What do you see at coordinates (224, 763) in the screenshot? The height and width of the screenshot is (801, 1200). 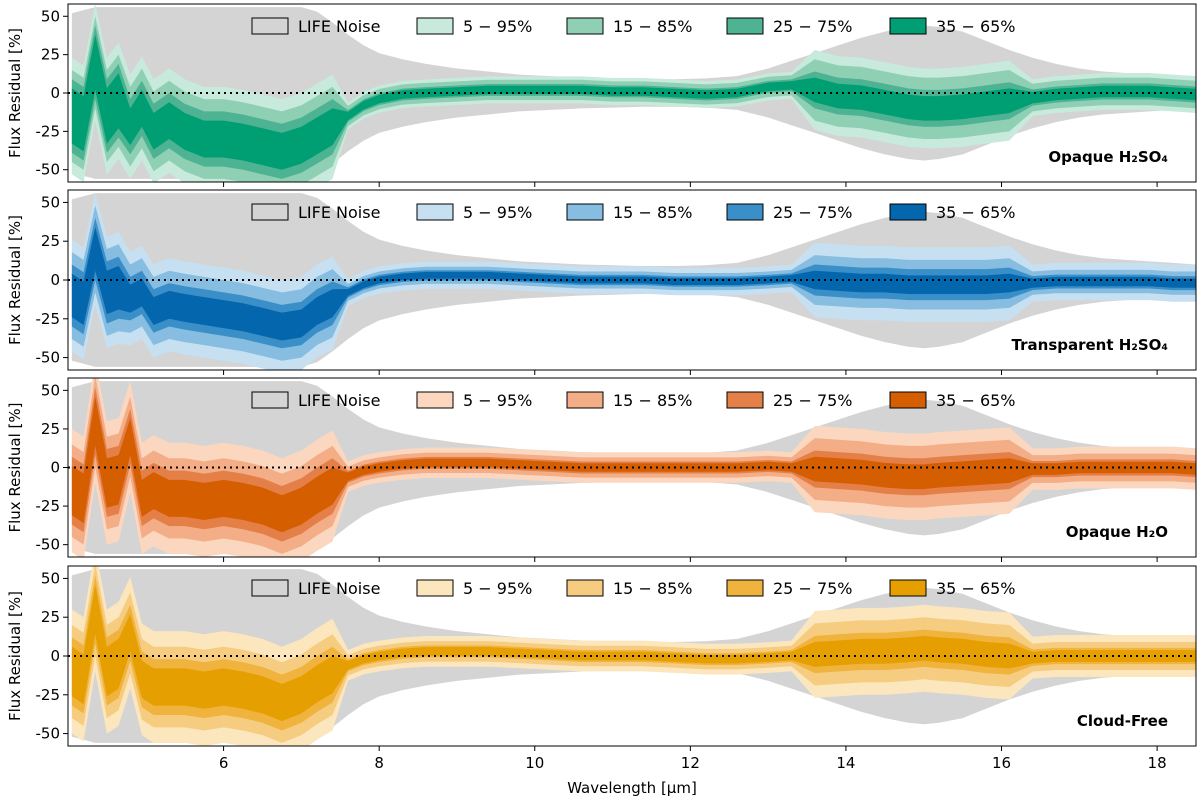 I see `x-tick-label: 6` at bounding box center [224, 763].